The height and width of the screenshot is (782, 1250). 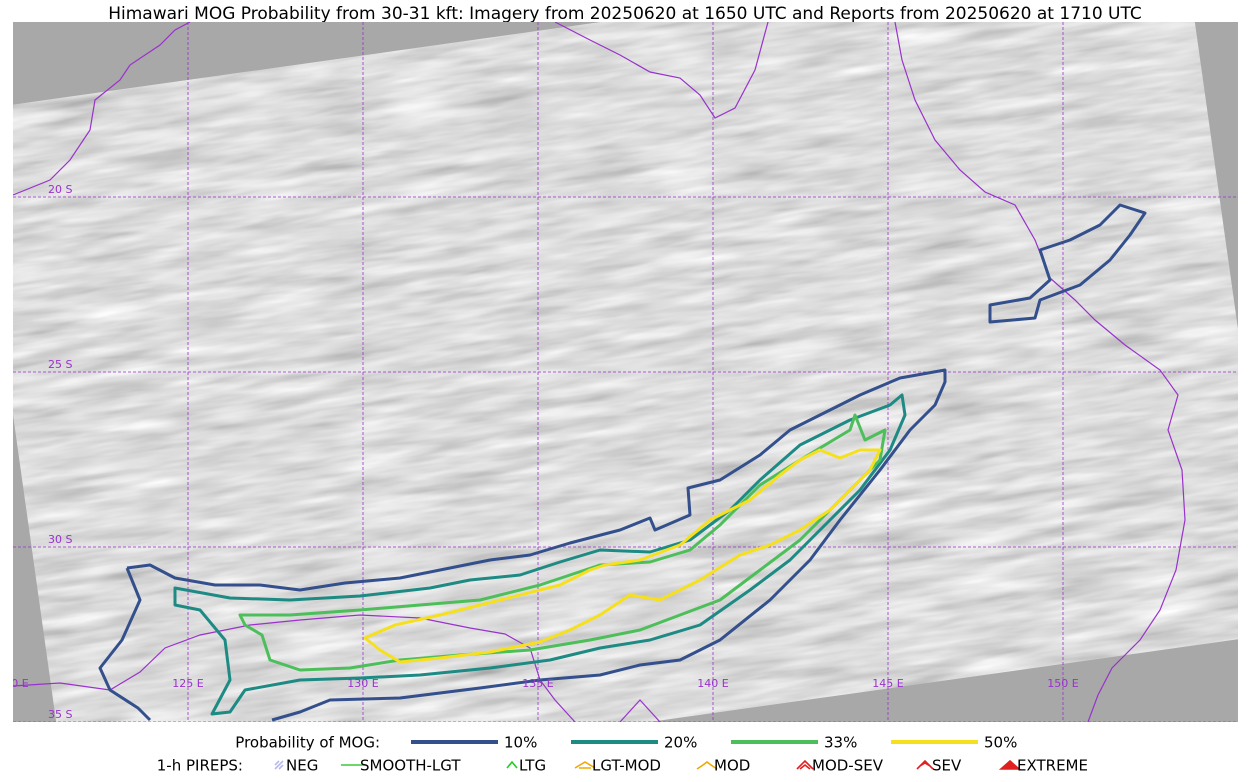 I want to click on legend-label: 10%, so click(x=520, y=743).